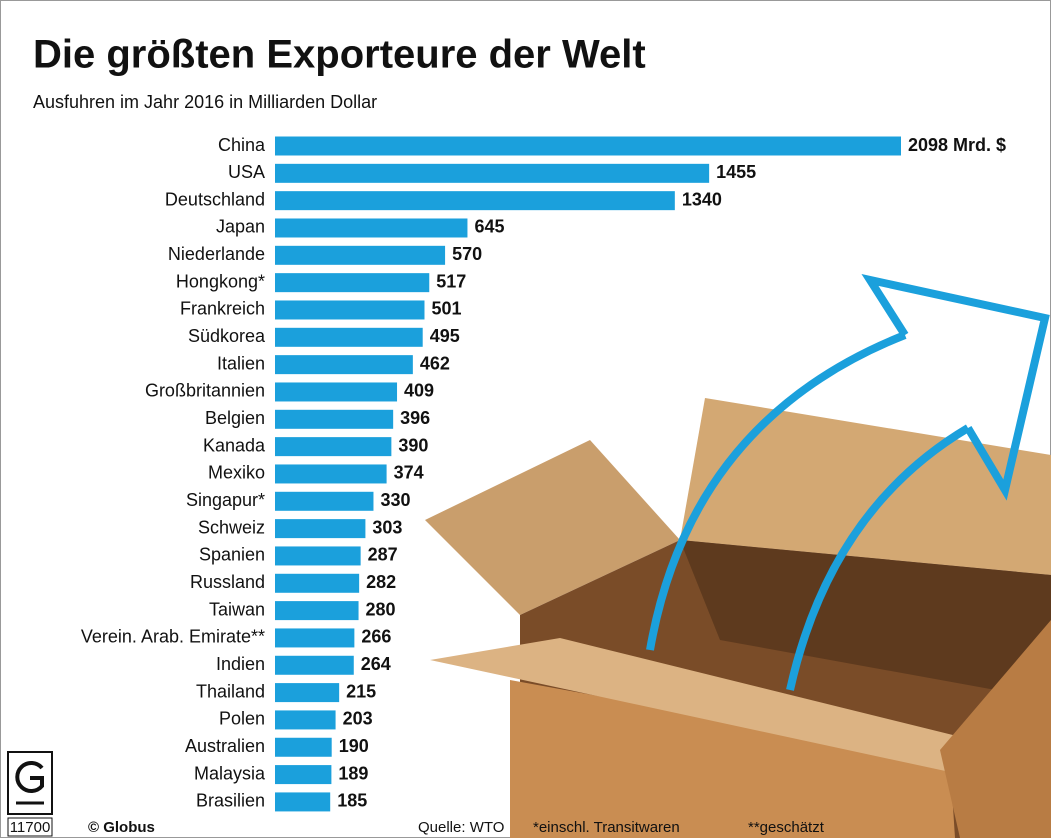  Describe the element at coordinates (383, 555) in the screenshot. I see `value-label: 287` at that location.